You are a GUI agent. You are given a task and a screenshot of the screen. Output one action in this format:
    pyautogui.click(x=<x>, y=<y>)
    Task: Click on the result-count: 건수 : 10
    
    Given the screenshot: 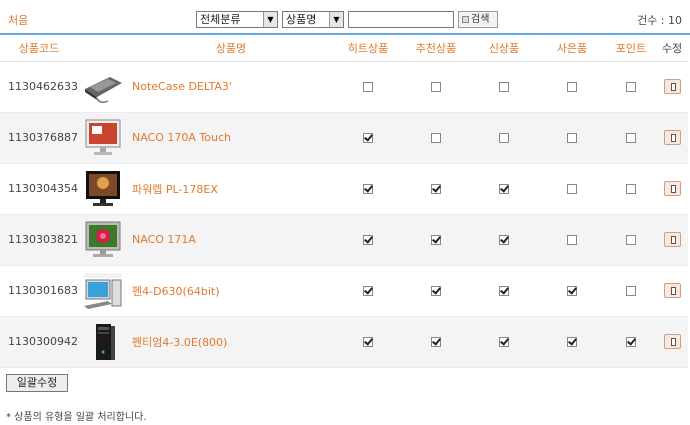 What is the action you would take?
    pyautogui.click(x=659, y=20)
    